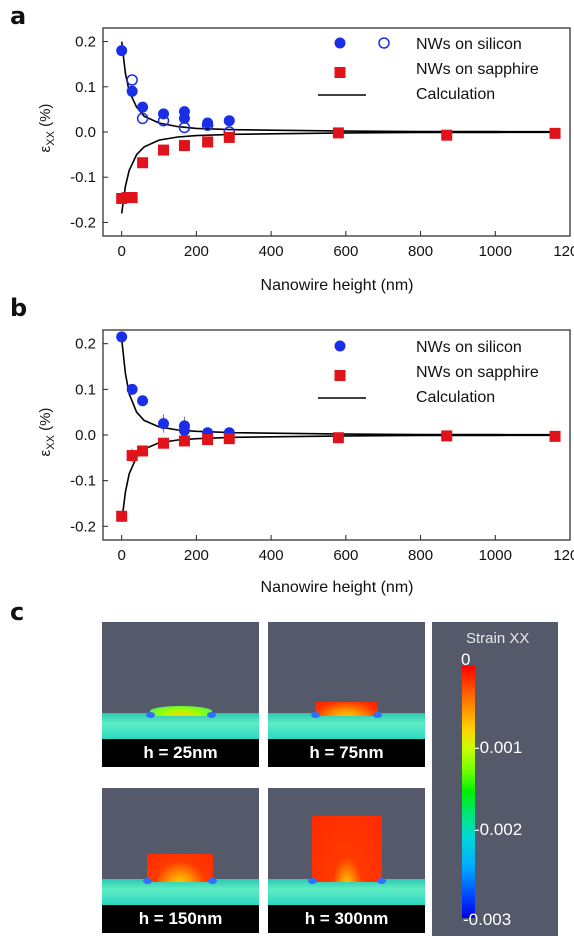  Describe the element at coordinates (19, 308) in the screenshot. I see `panel-letter-b: b` at that location.